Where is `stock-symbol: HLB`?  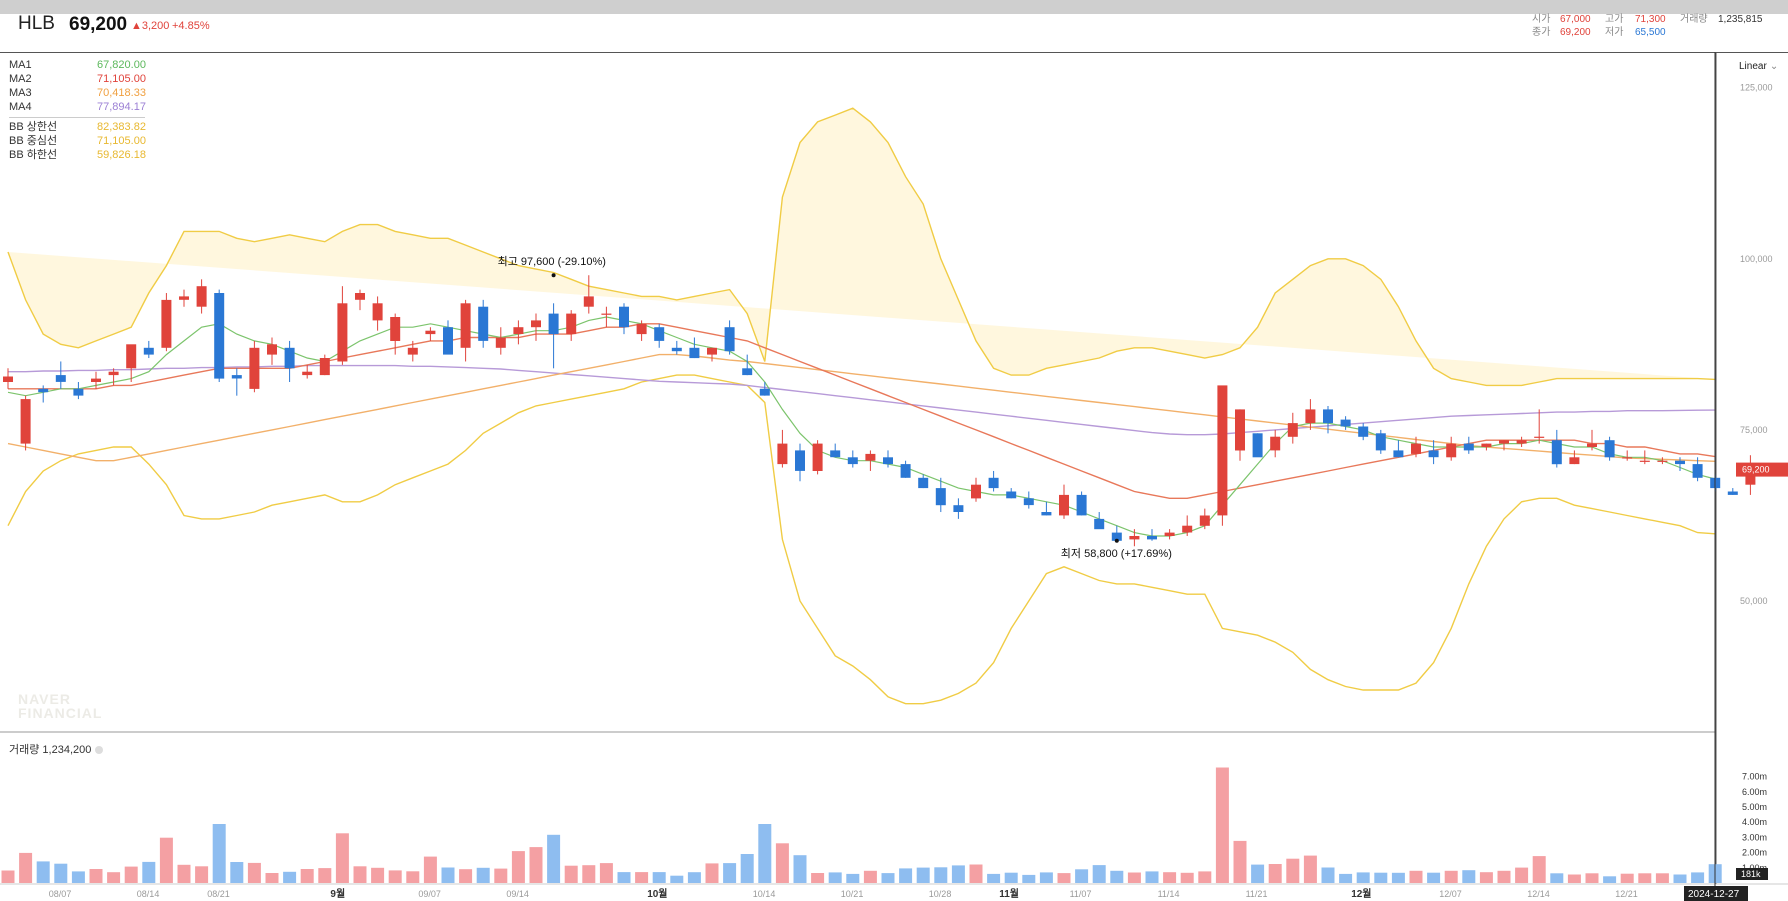 stock-symbol: HLB is located at coordinates (36, 23).